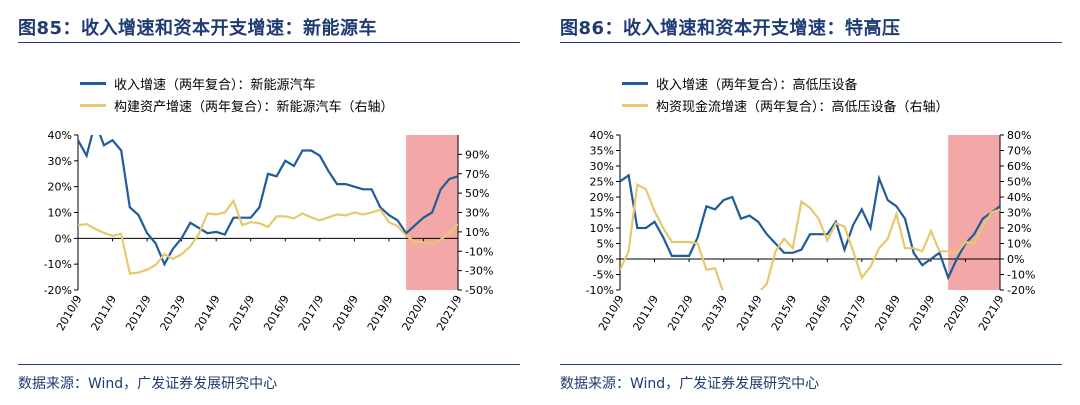 The image size is (1080, 405). What do you see at coordinates (730, 28) in the screenshot?
I see `chart-title: 图86：收入增速和资本开支增速：特高压` at bounding box center [730, 28].